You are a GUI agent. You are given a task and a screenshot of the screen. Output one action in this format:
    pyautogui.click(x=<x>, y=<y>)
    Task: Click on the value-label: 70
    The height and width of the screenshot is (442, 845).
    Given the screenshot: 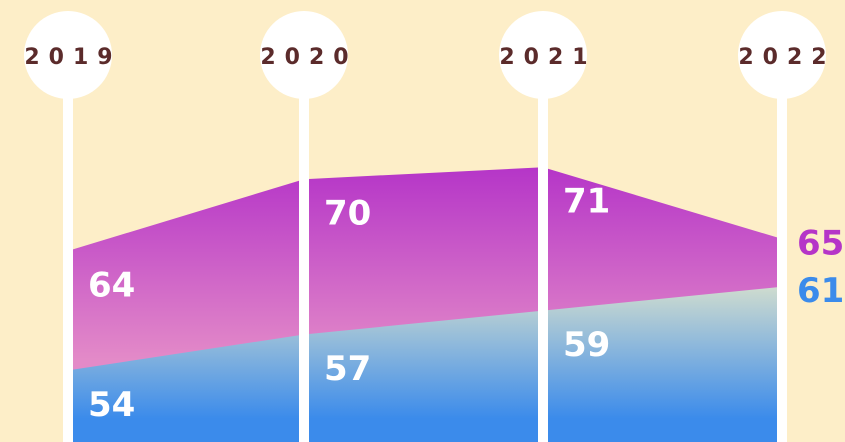 What is the action you would take?
    pyautogui.click(x=347, y=214)
    